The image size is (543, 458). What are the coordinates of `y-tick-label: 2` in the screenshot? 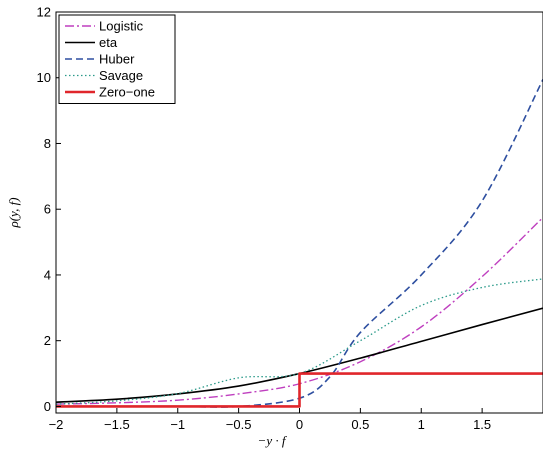 It's located at (47, 340).